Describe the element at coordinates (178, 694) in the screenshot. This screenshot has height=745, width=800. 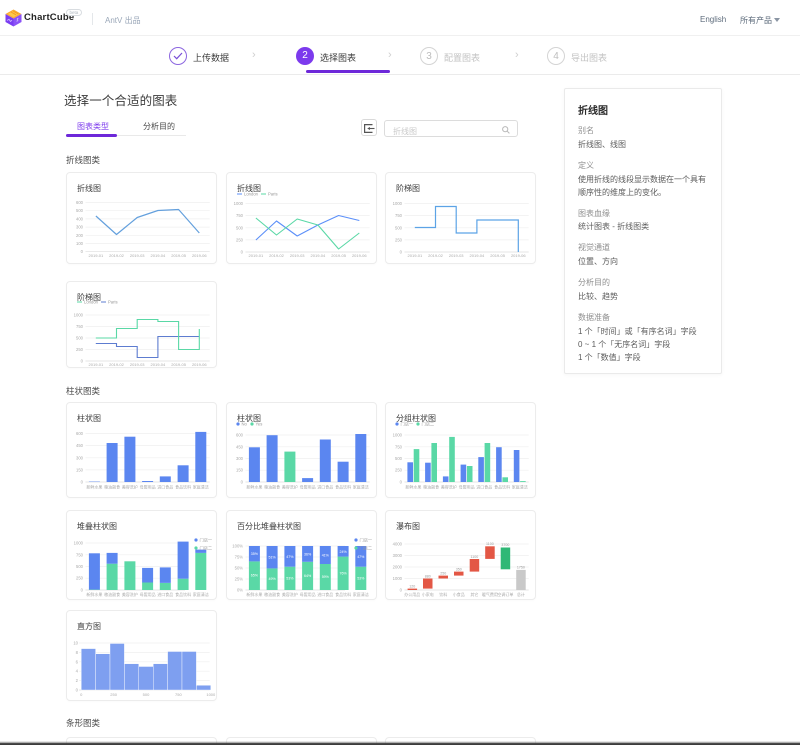
I see `svg-text: 750` at that location.